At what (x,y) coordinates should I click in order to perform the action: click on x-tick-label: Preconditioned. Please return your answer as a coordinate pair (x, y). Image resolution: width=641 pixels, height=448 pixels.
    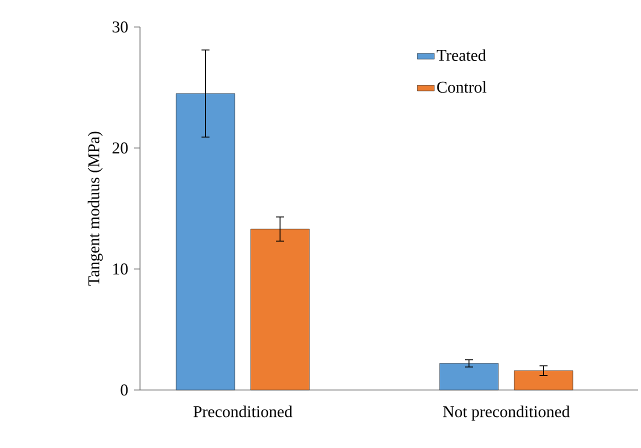
    Looking at the image, I should click on (242, 412).